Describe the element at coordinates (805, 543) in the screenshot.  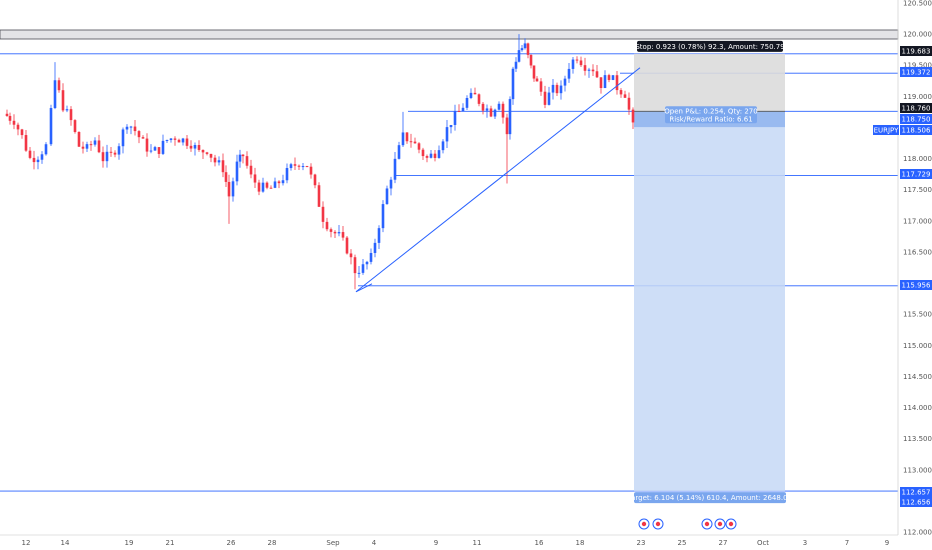
I see `x-tick-label: 3` at that location.